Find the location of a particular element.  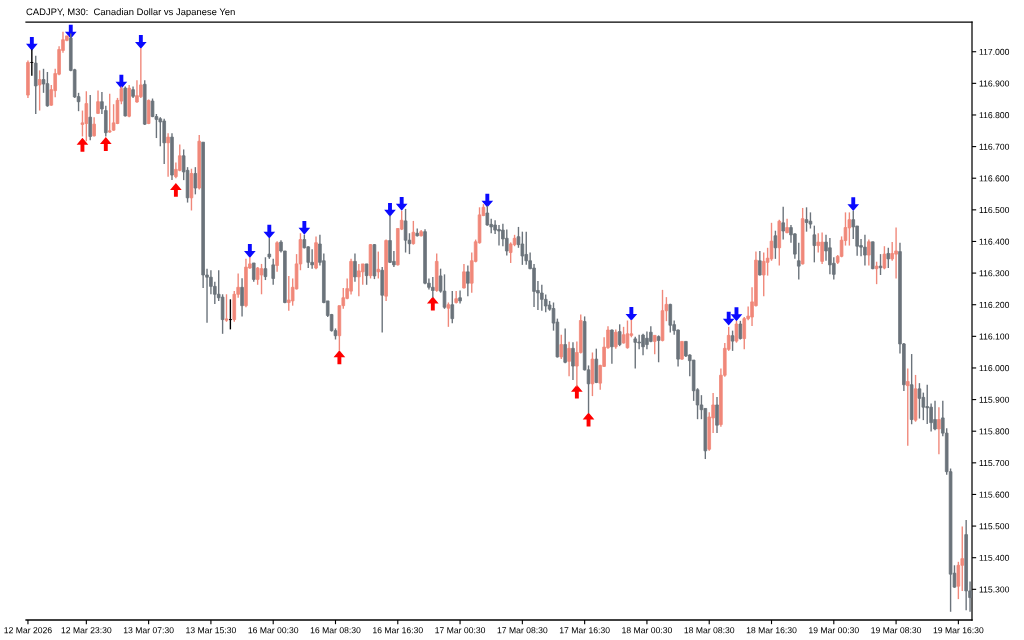

x-tick-label: 13 Mar 15:30 is located at coordinates (211, 630).